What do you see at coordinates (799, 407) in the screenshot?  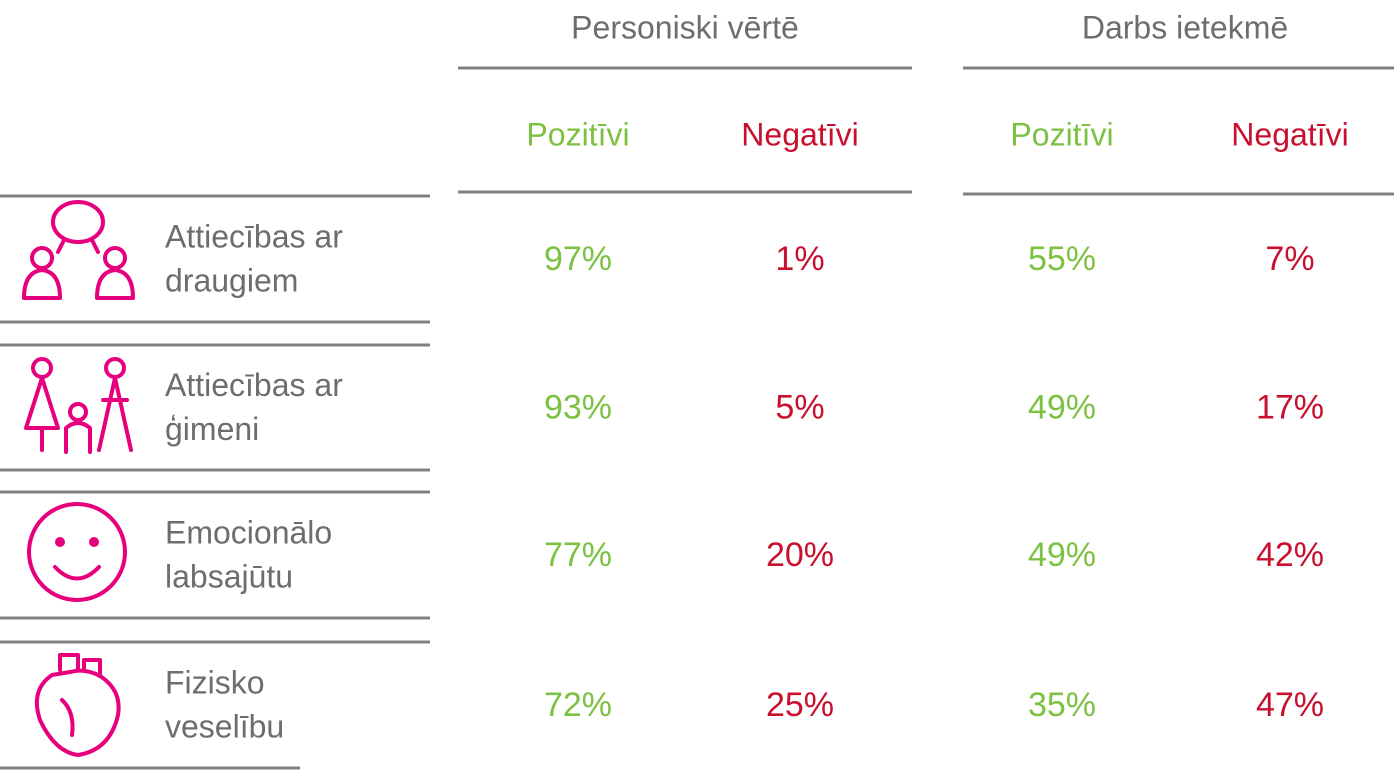 I see `cell-value: 5%` at bounding box center [799, 407].